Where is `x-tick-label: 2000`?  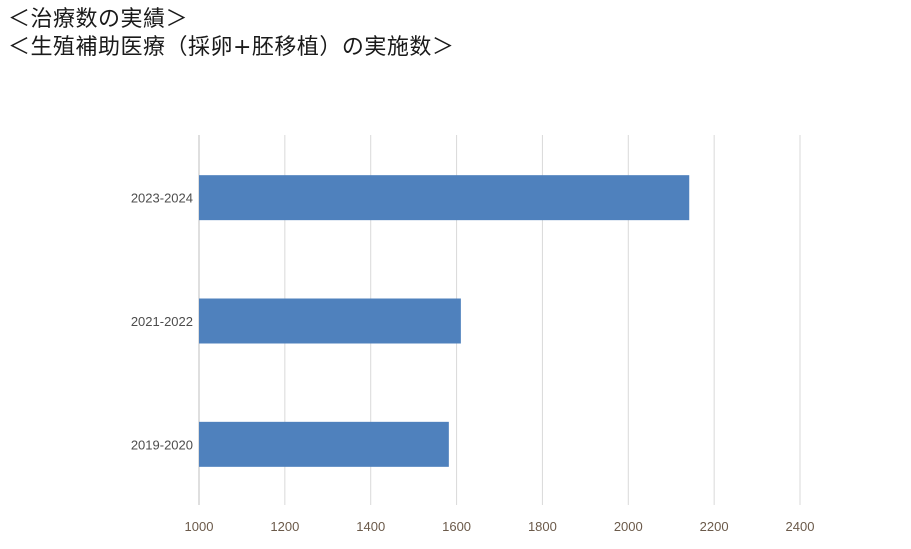
x-tick-label: 2000 is located at coordinates (628, 526).